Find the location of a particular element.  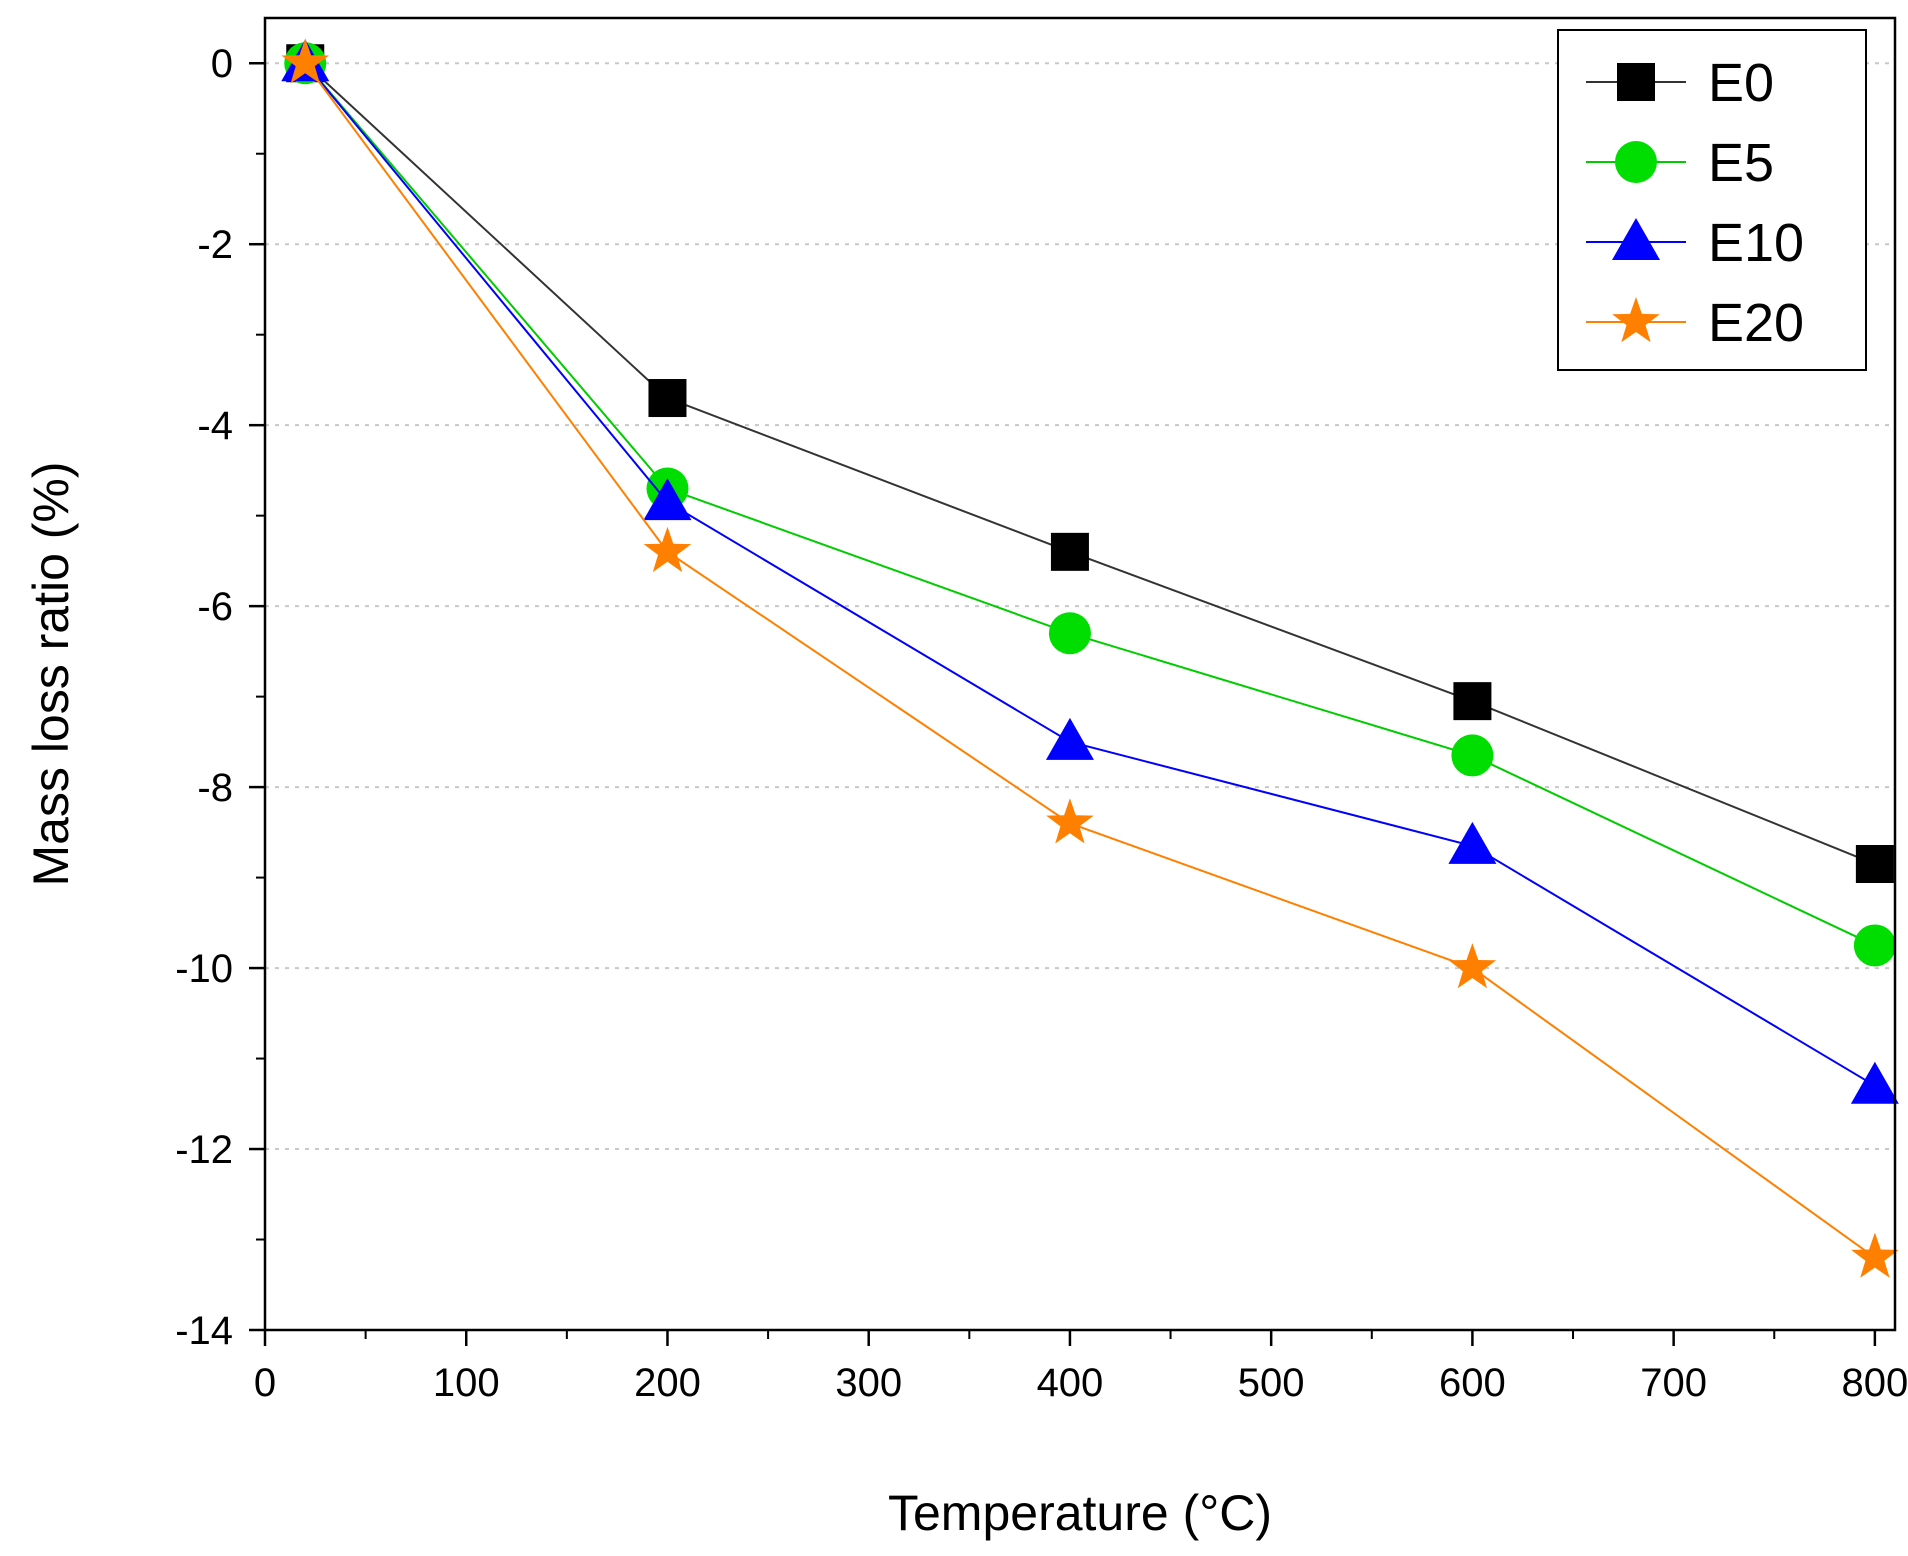

x-axis-title: Temperature (°C) is located at coordinates (1080, 1513).